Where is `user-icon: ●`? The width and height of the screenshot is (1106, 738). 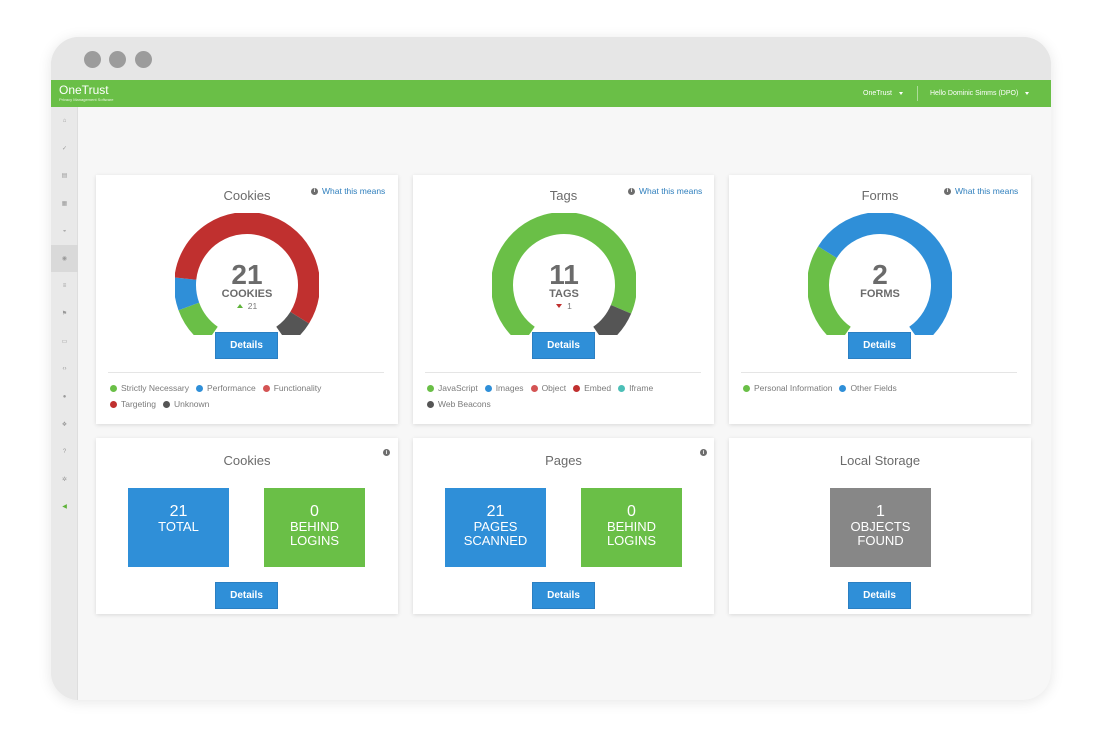
user-icon: ● is located at coordinates (64, 396).